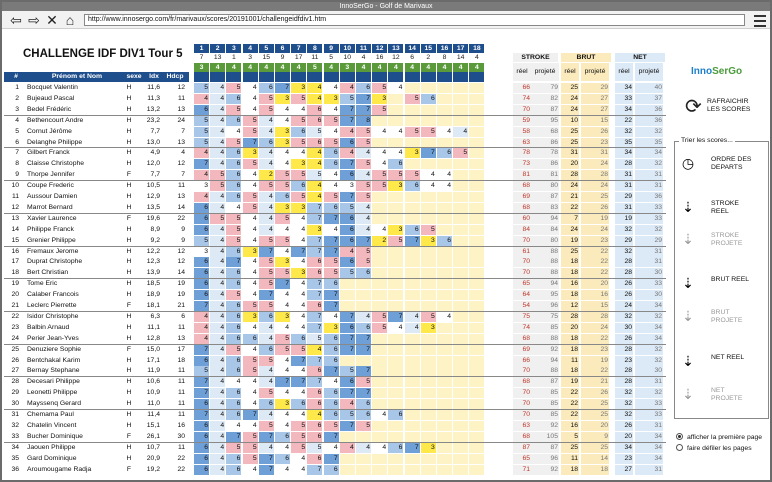 The width and height of the screenshot is (772, 482). I want to click on stroke-reel: 64, so click(522, 295).